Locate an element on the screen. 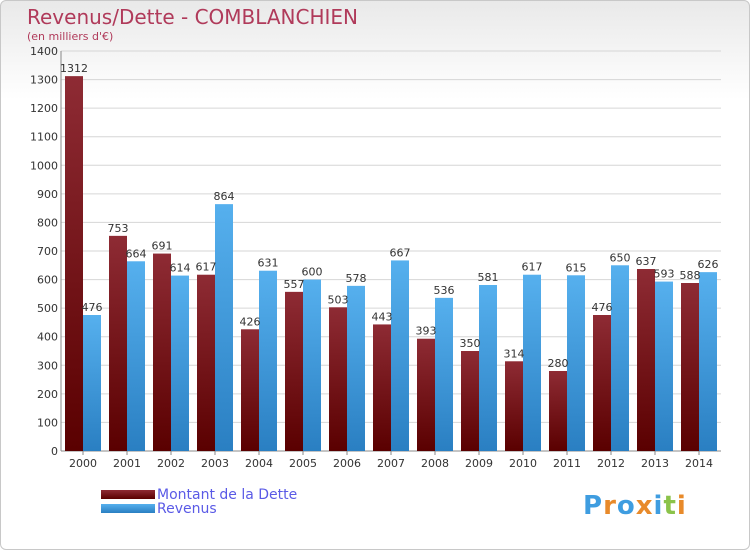 This screenshot has width=750, height=550. data-label: 631 is located at coordinates (268, 263).